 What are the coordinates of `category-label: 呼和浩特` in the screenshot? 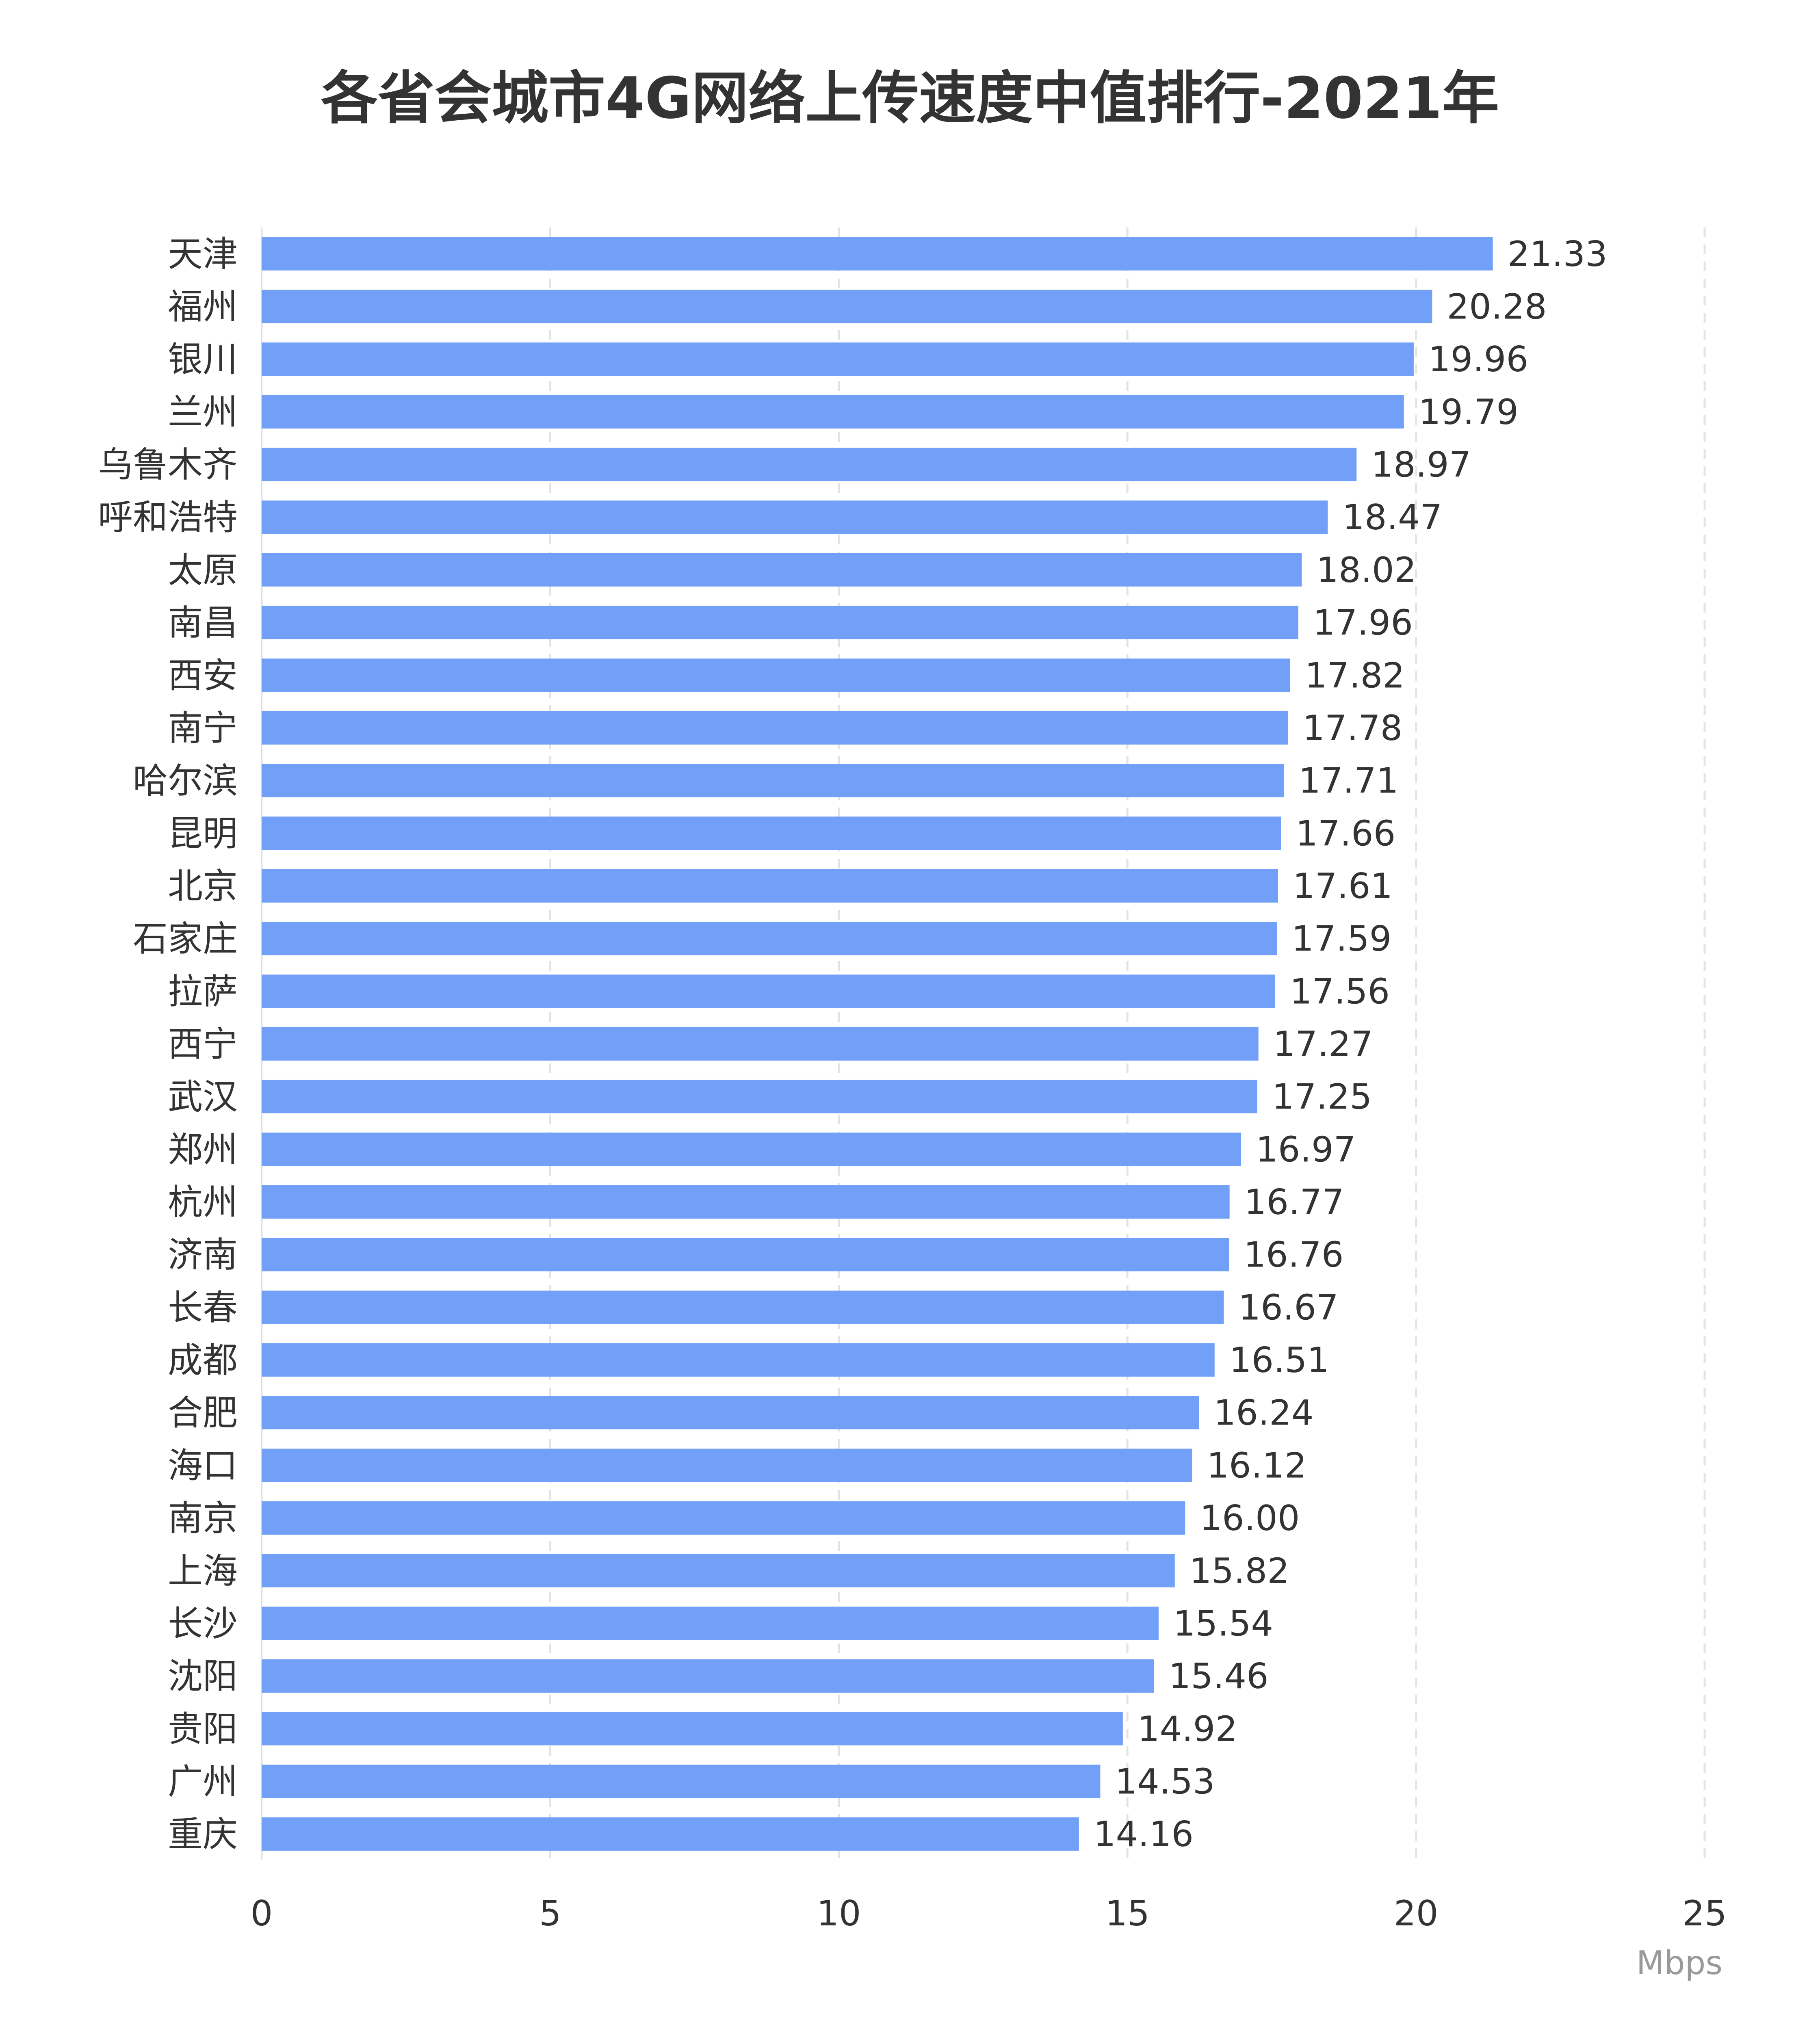 It's located at (168, 517).